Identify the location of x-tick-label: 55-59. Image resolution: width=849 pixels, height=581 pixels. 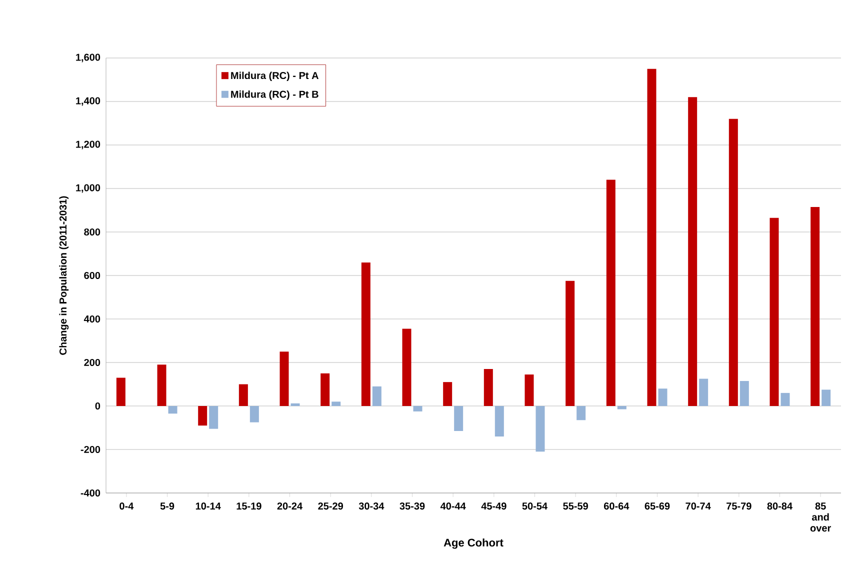
(575, 506).